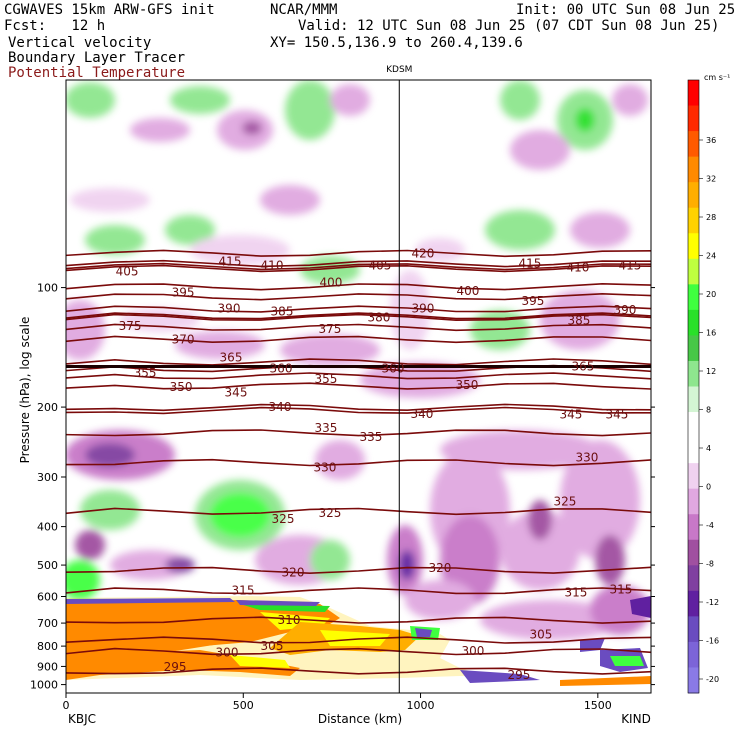 The width and height of the screenshot is (740, 740). Describe the element at coordinates (231, 357) in the screenshot. I see `theta-label: 365` at that location.